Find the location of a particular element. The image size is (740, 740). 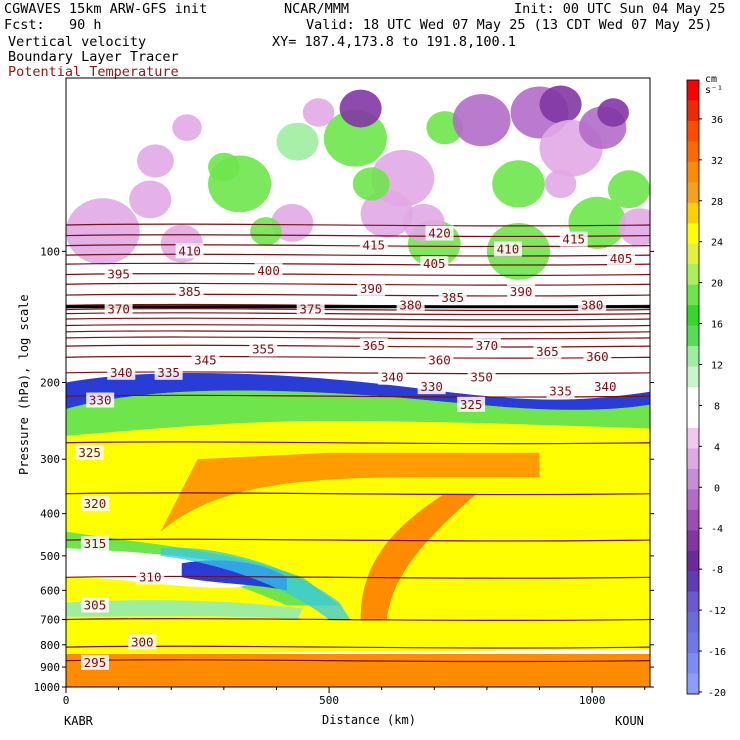

theta-label-4: 310 is located at coordinates (150, 576).